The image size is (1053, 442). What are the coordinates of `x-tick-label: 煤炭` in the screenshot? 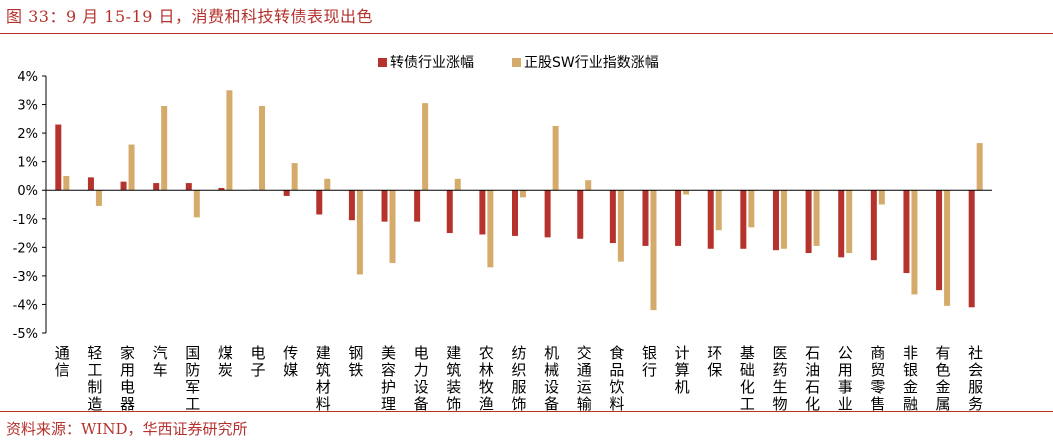 It's located at (225, 361).